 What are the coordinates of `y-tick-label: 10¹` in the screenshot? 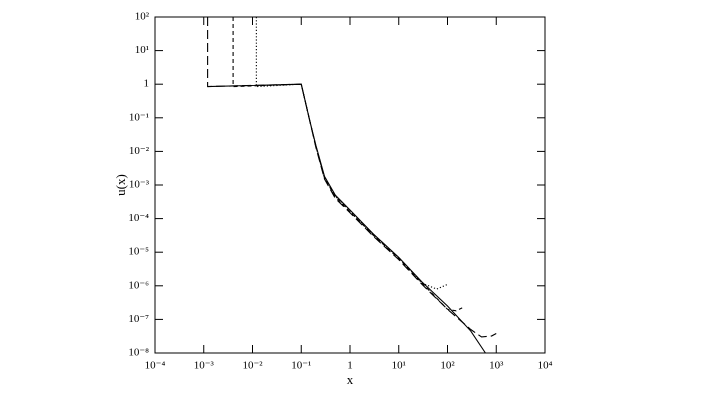 It's located at (142, 50).